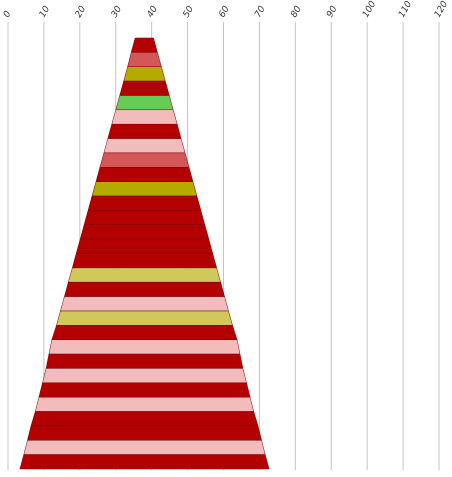  I want to click on x-tick-label-40: 40, so click(153, 11).